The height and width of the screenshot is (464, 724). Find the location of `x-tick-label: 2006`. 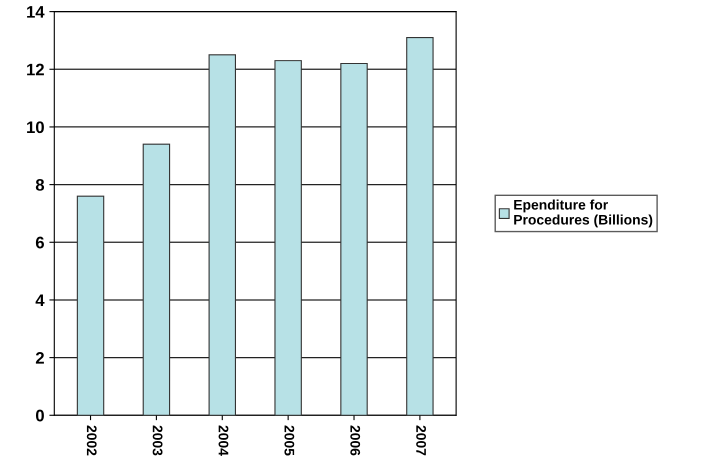

x-tick-label: 2006 is located at coordinates (355, 440).